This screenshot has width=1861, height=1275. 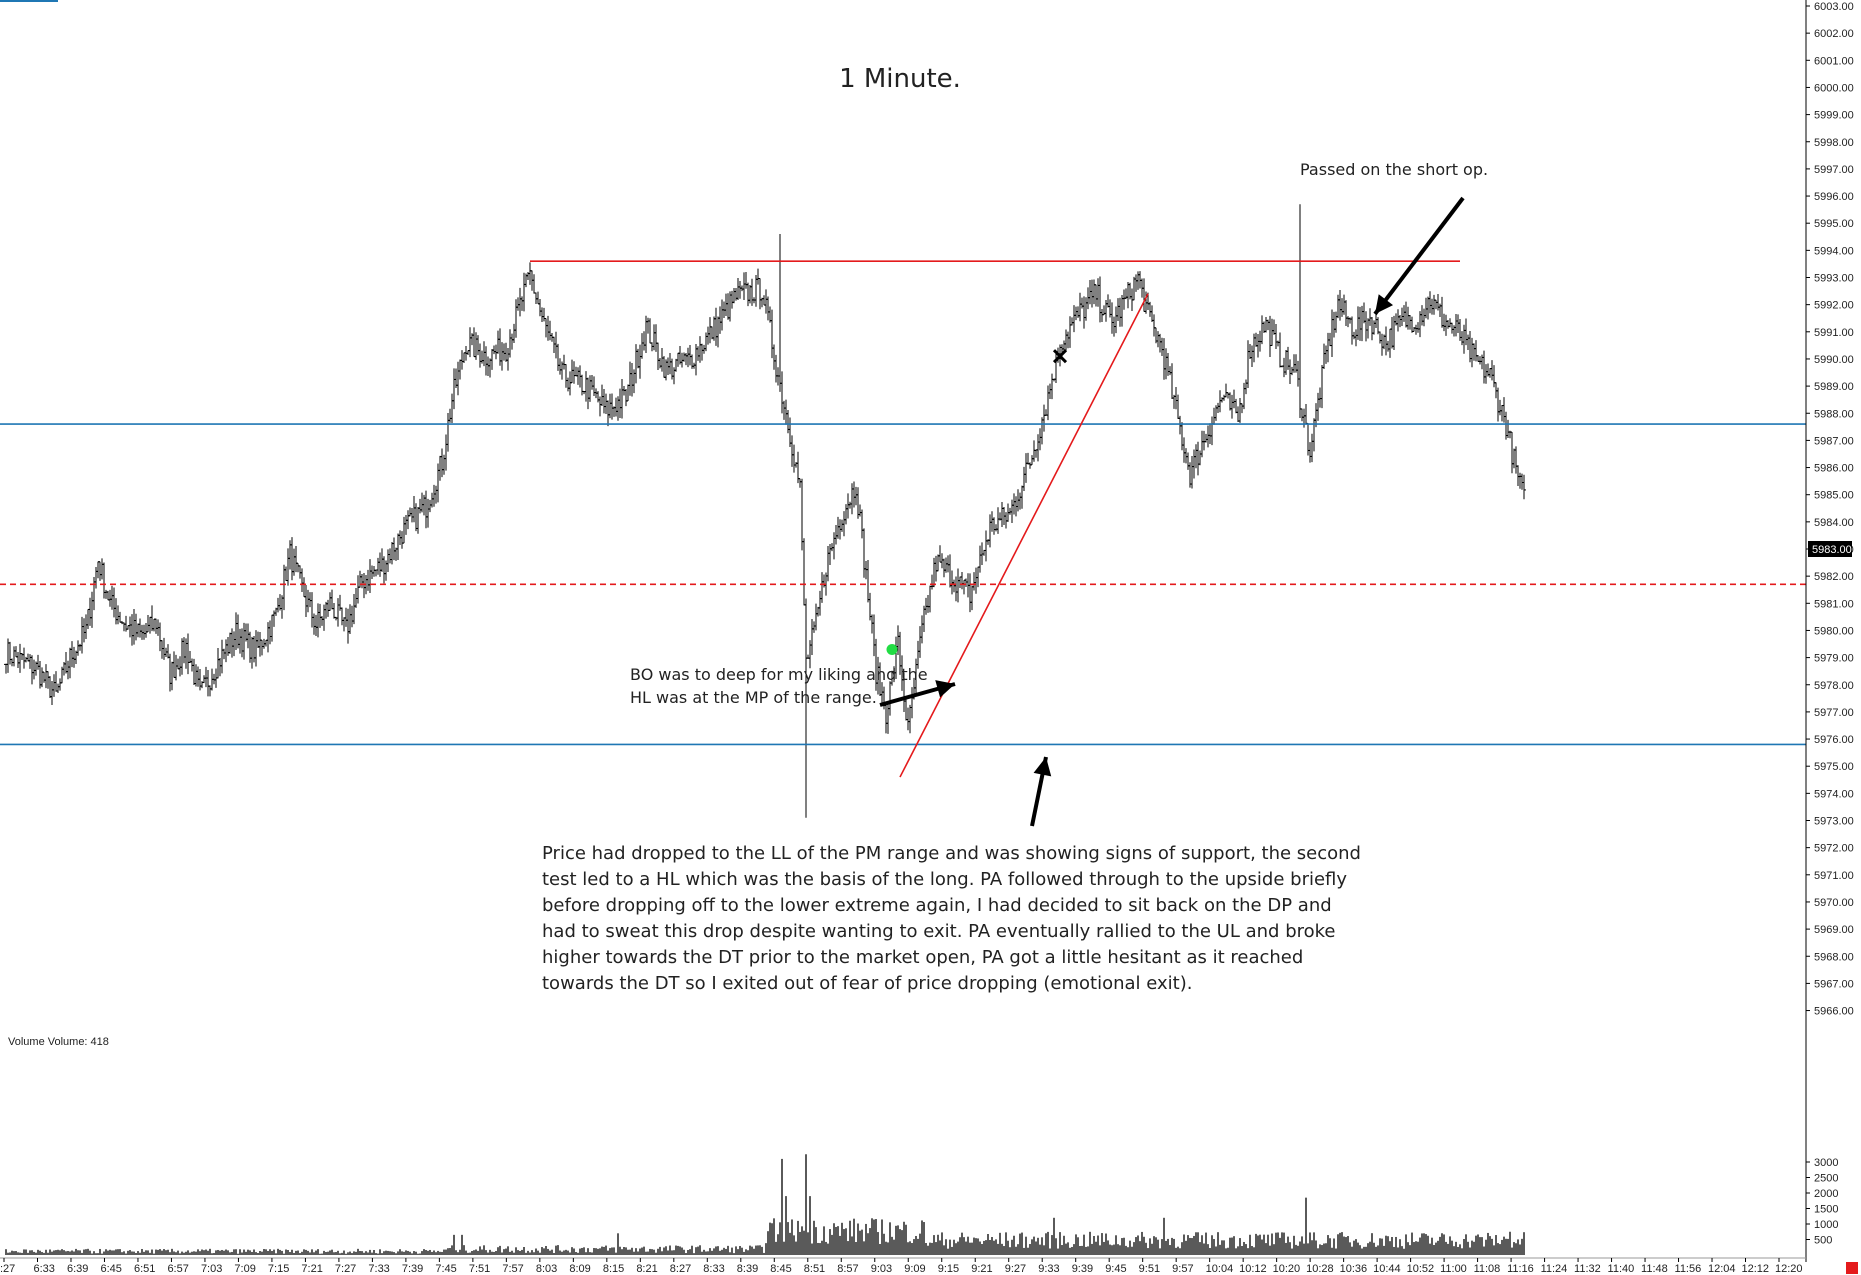 What do you see at coordinates (1826, 1210) in the screenshot?
I see `volume-tick-label: 1500` at bounding box center [1826, 1210].